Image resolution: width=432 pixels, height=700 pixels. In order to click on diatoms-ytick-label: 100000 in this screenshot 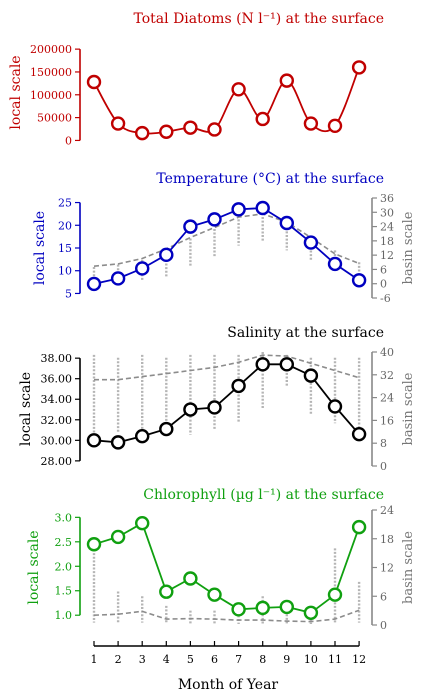, I will do `click(51, 95)`.